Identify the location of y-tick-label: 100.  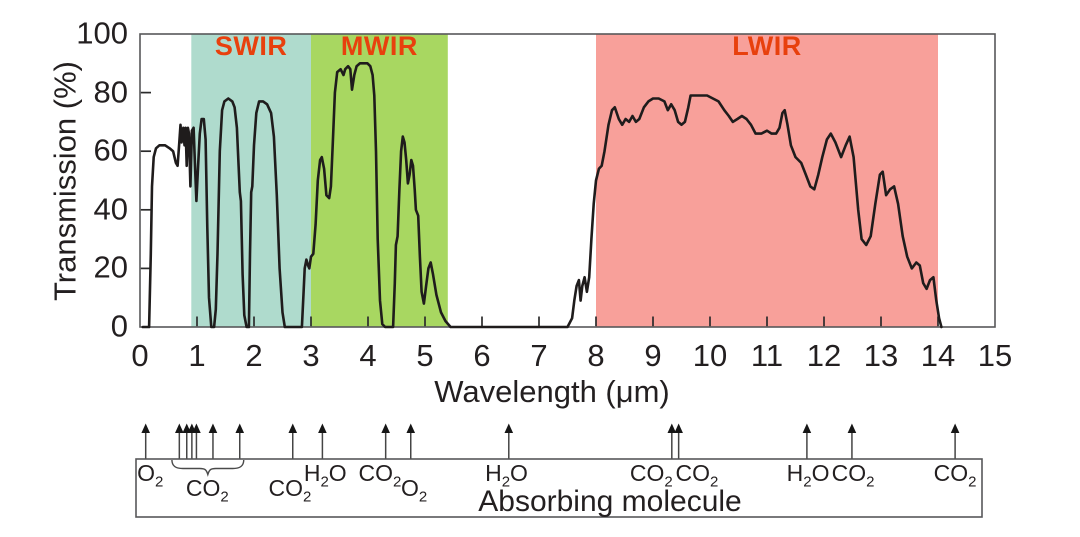
(102, 33).